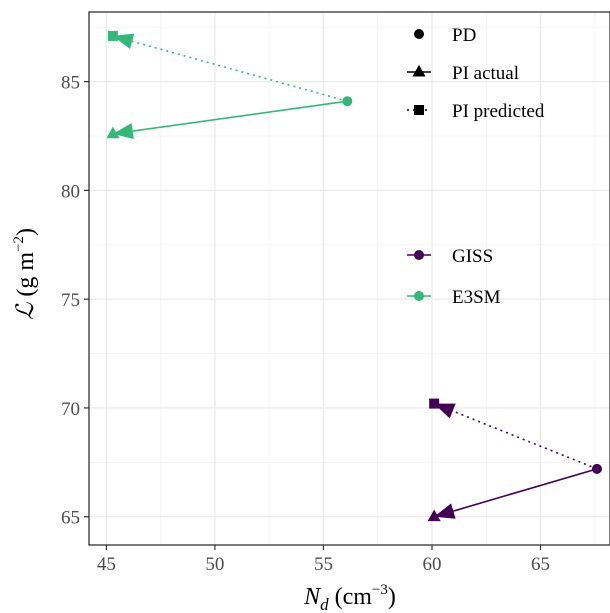  I want to click on e3sm-pd-point, so click(347, 101).